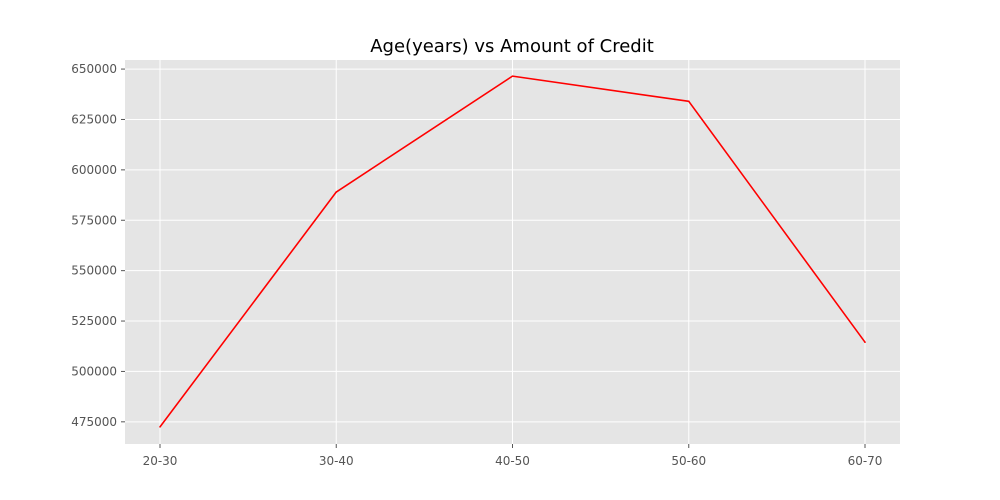 Image resolution: width=1000 pixels, height=500 pixels. I want to click on y-tick-label: 600000, so click(94, 170).